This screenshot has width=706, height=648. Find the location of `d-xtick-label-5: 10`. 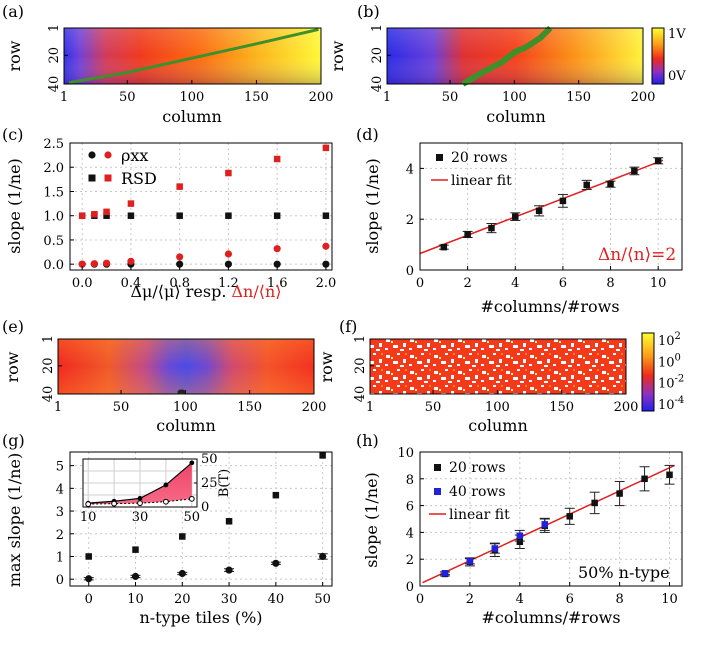

d-xtick-label-5: 10 is located at coordinates (658, 283).